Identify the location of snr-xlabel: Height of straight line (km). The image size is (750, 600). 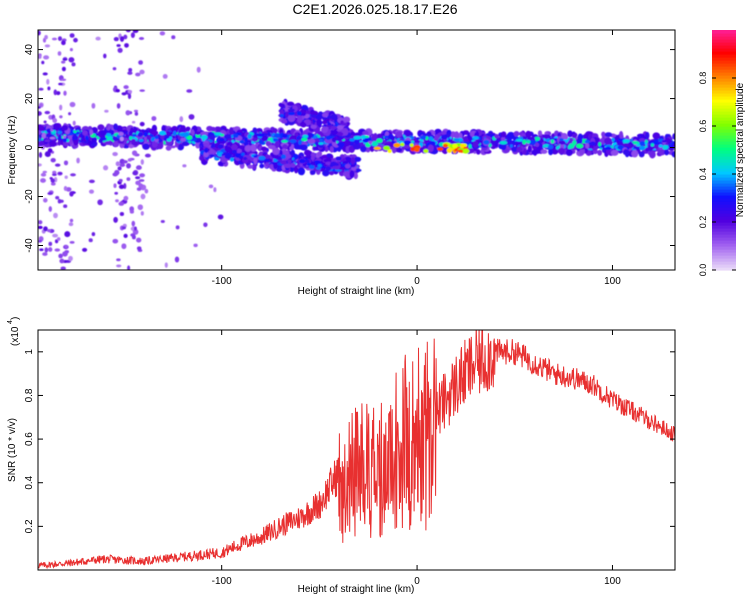
(356, 589).